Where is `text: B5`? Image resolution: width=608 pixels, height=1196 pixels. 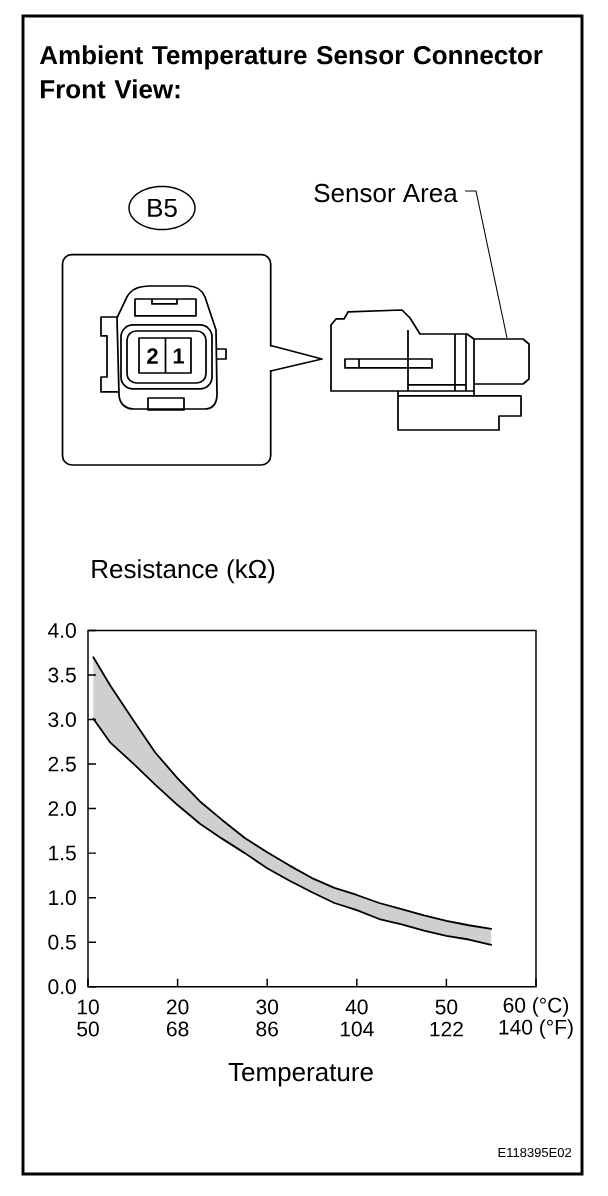
text: B5 is located at coordinates (162, 208).